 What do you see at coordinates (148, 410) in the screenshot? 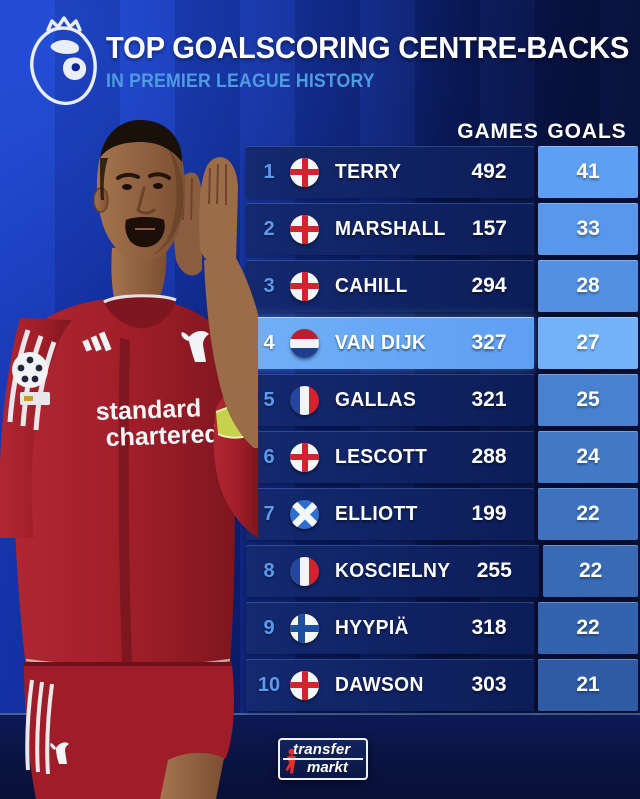
I see `jersey-sponsor-line1: standard` at bounding box center [148, 410].